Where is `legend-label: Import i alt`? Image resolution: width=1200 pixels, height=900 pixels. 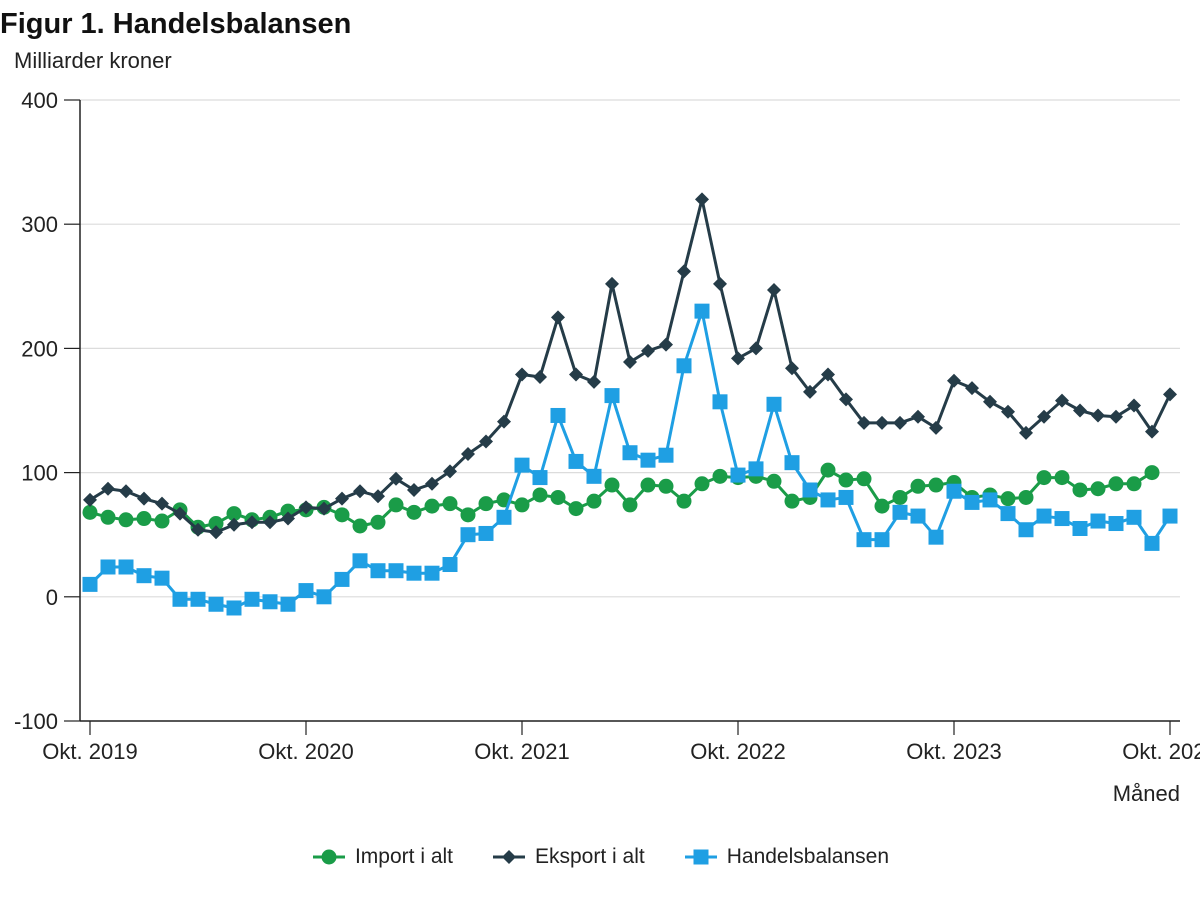 legend-label: Import i alt is located at coordinates (403, 856).